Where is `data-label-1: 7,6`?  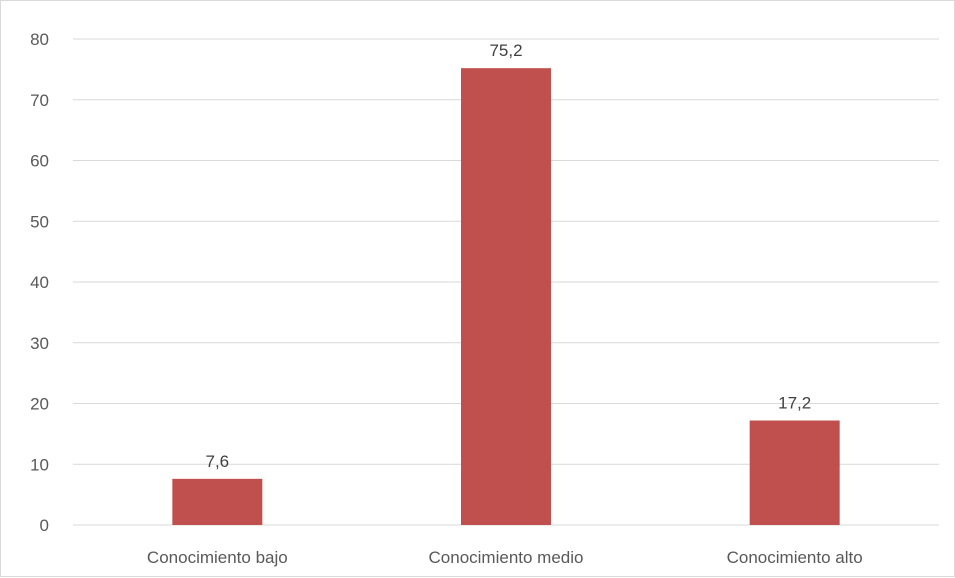
data-label-1: 7,6 is located at coordinates (218, 461).